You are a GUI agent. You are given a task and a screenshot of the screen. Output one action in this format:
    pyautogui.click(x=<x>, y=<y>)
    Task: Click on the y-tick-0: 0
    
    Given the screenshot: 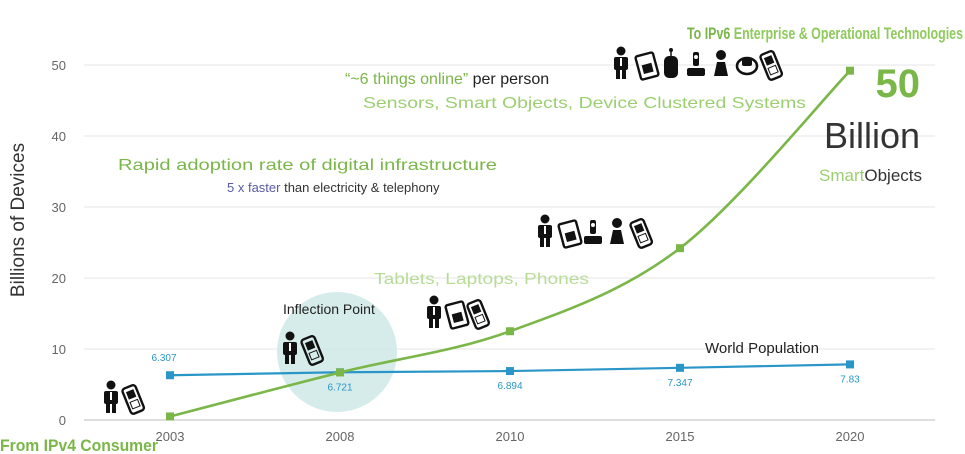 What is the action you would take?
    pyautogui.click(x=62, y=420)
    